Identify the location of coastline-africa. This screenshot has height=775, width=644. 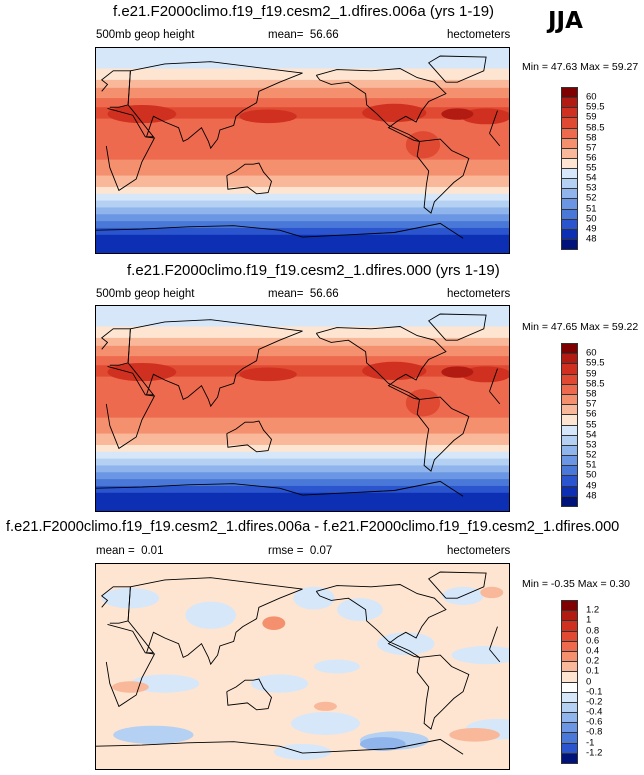
(303, 665).